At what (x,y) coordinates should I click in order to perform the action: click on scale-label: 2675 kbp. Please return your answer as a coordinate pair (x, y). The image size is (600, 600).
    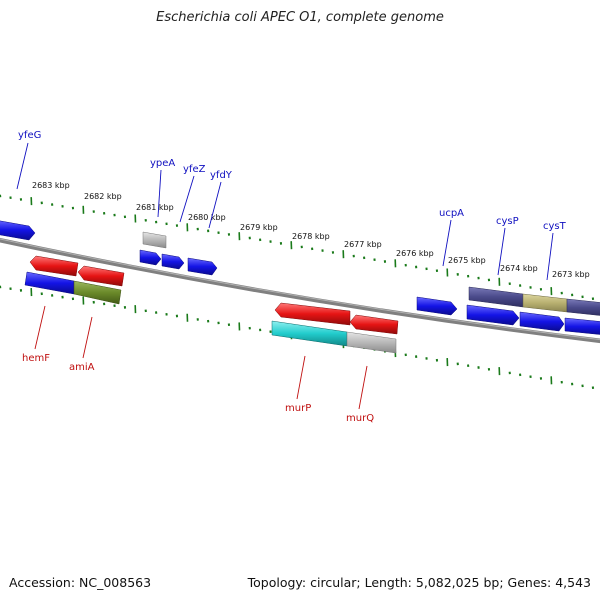
    Looking at the image, I should click on (467, 260).